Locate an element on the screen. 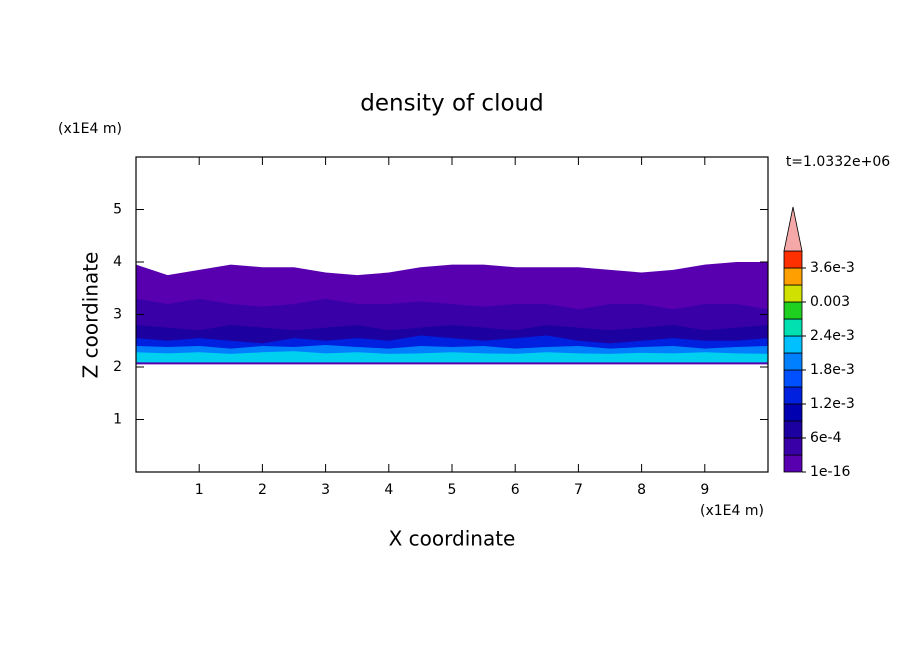 The width and height of the screenshot is (904, 654). x-axis-label: X coordinate is located at coordinates (452, 539).